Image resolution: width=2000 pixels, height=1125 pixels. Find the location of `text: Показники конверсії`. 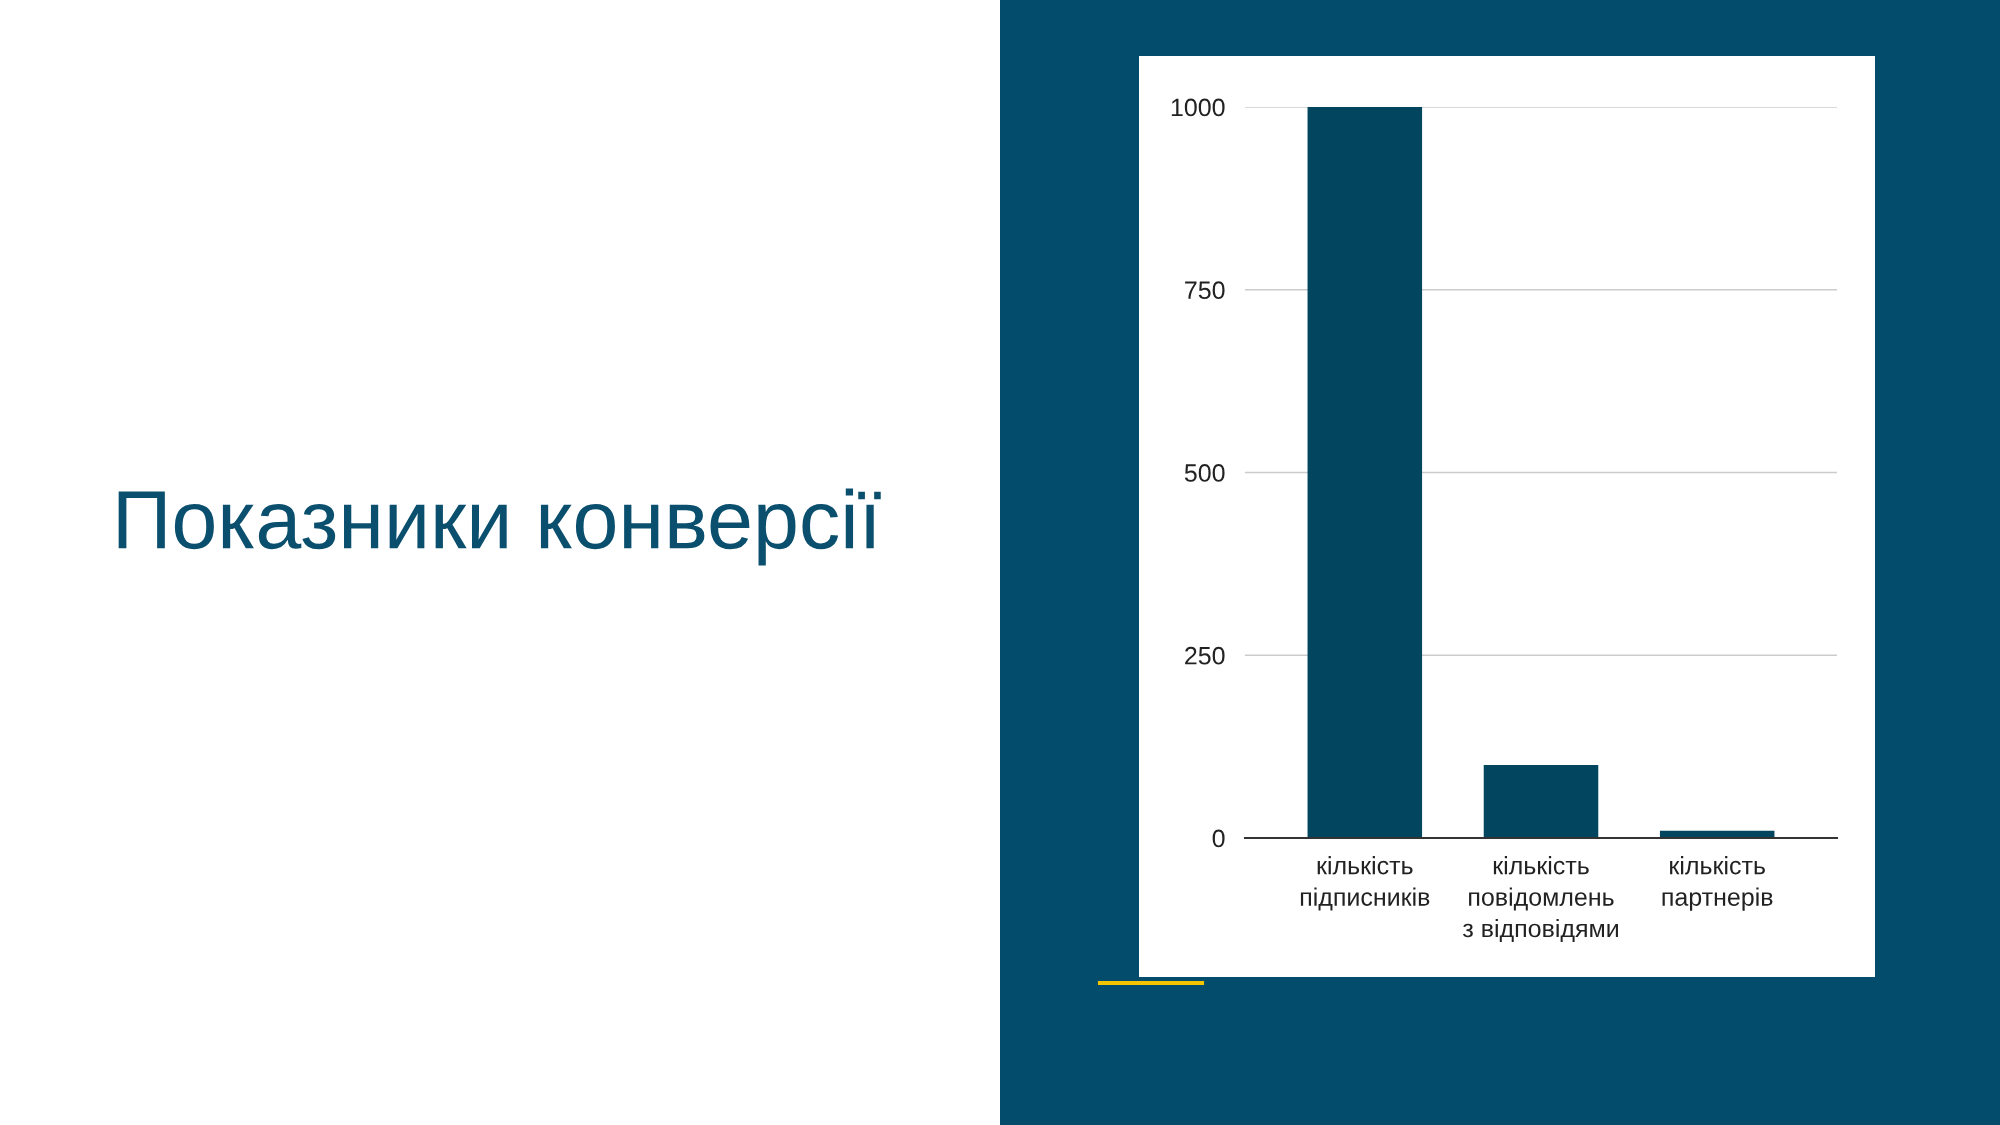

text: Показники конверсії is located at coordinates (499, 527).